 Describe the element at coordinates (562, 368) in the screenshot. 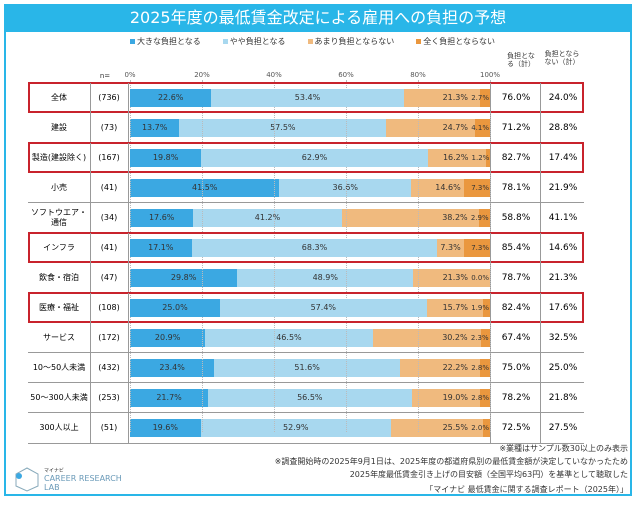

I see `total-no-burden: 25.0%` at that location.